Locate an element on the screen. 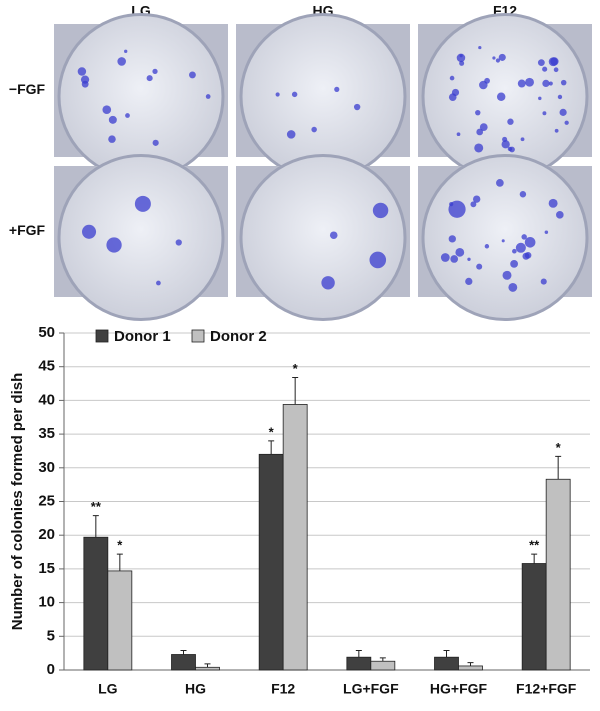  legend-label: Donor 2 is located at coordinates (238, 336).